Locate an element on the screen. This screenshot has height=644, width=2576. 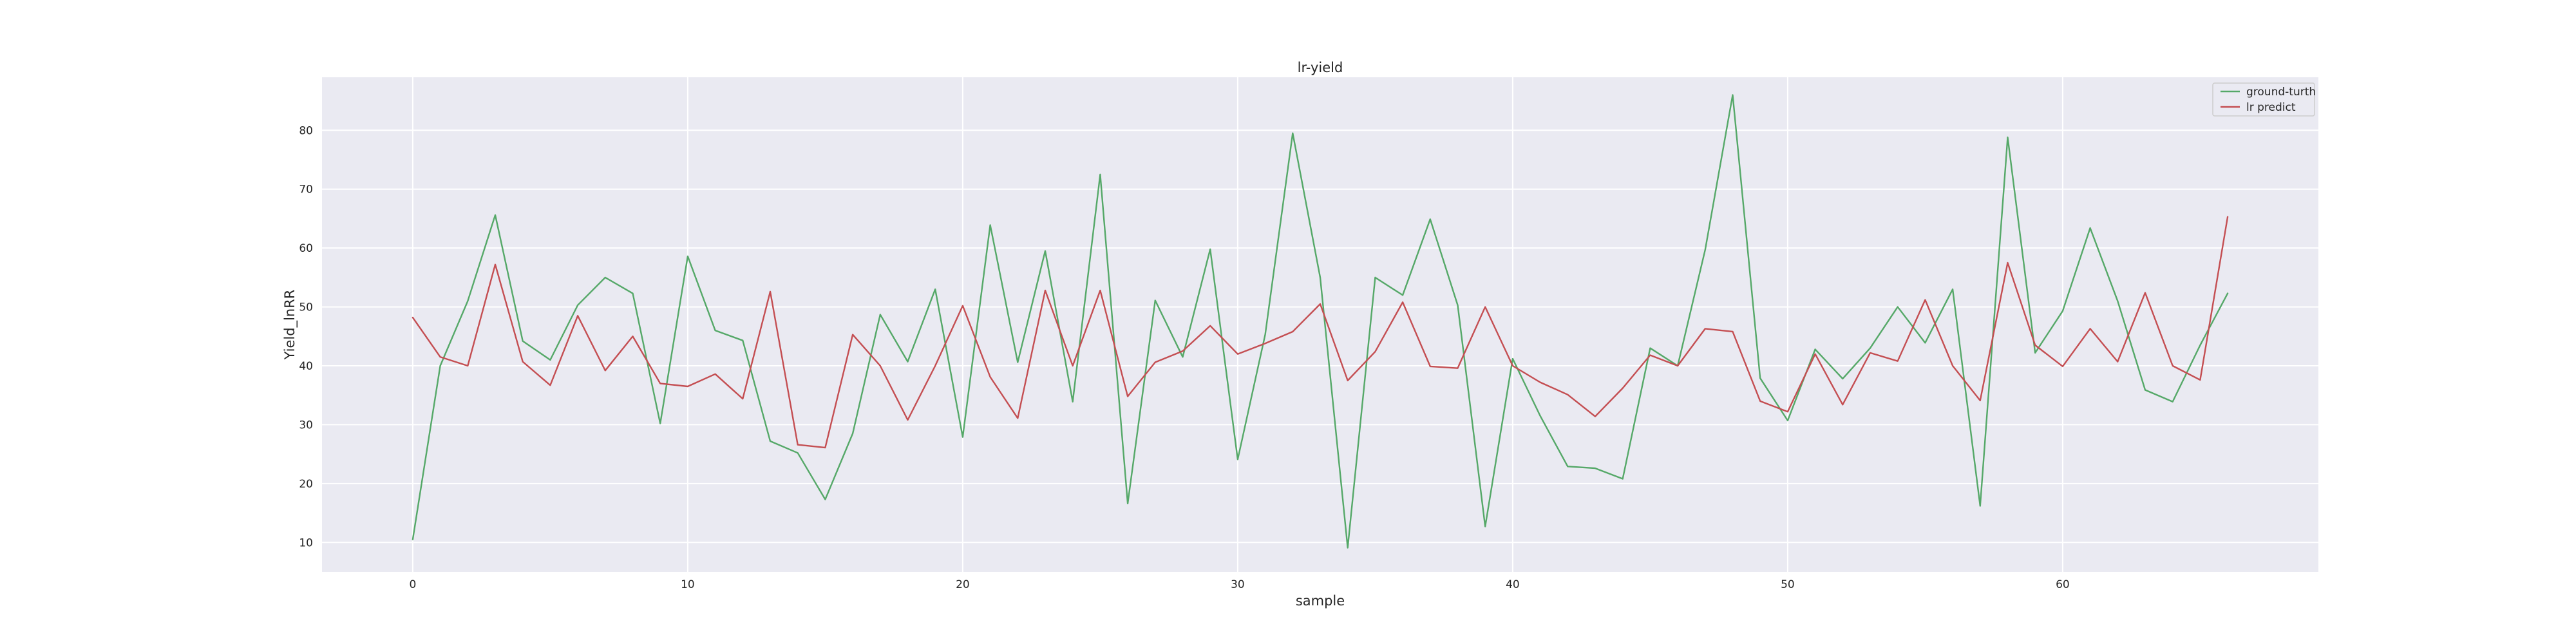
legend-label-ground-turth: ground-turth is located at coordinates (2281, 92).